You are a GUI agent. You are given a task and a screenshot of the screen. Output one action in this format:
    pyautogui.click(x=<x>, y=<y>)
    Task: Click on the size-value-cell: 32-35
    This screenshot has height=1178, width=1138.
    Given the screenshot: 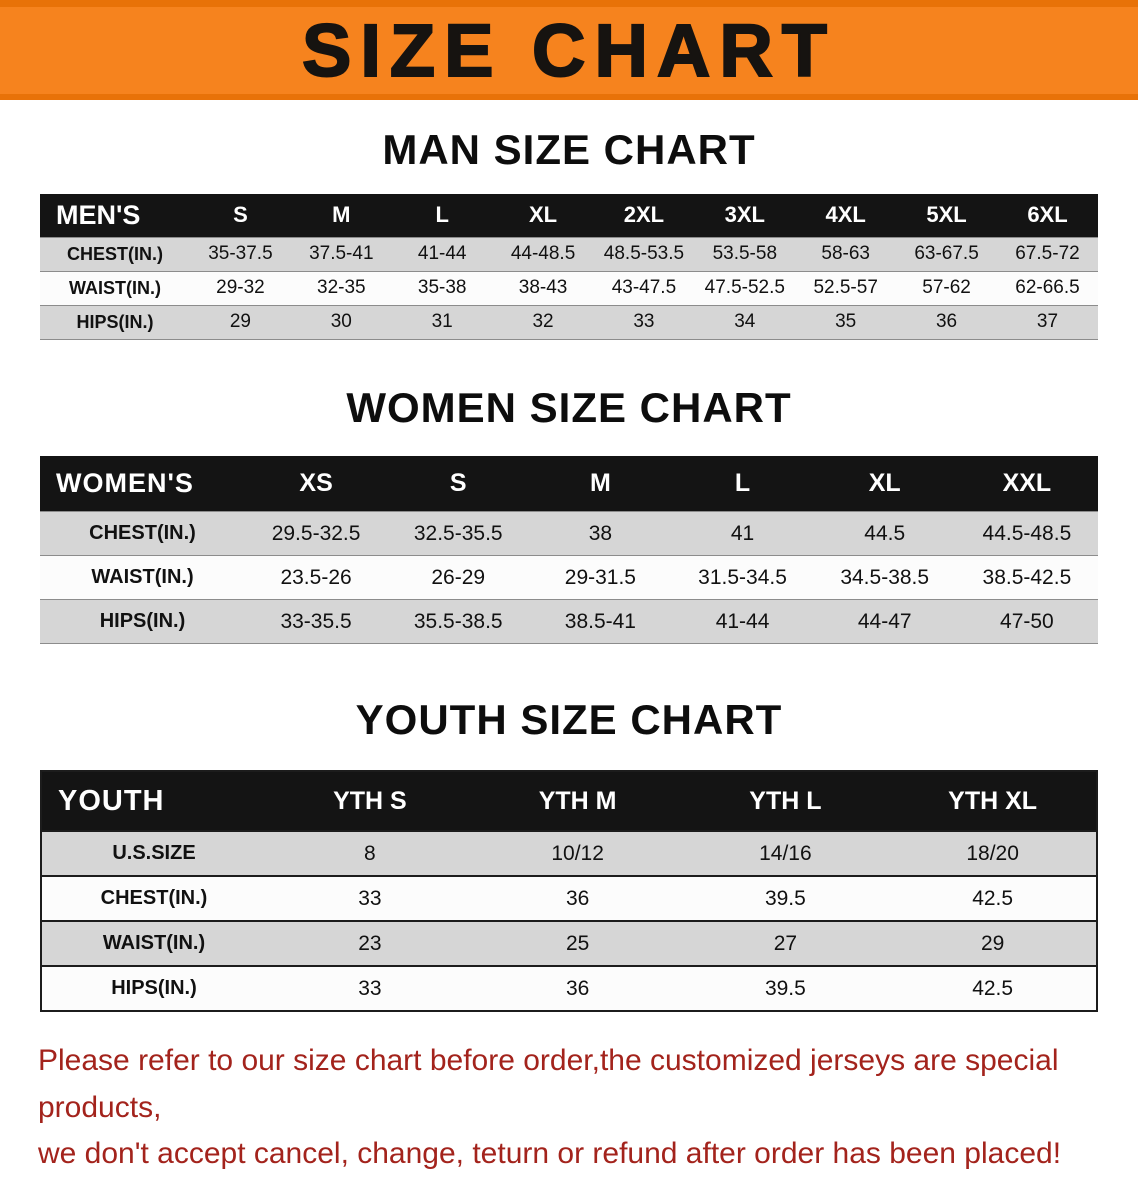 What is the action you would take?
    pyautogui.click(x=341, y=287)
    